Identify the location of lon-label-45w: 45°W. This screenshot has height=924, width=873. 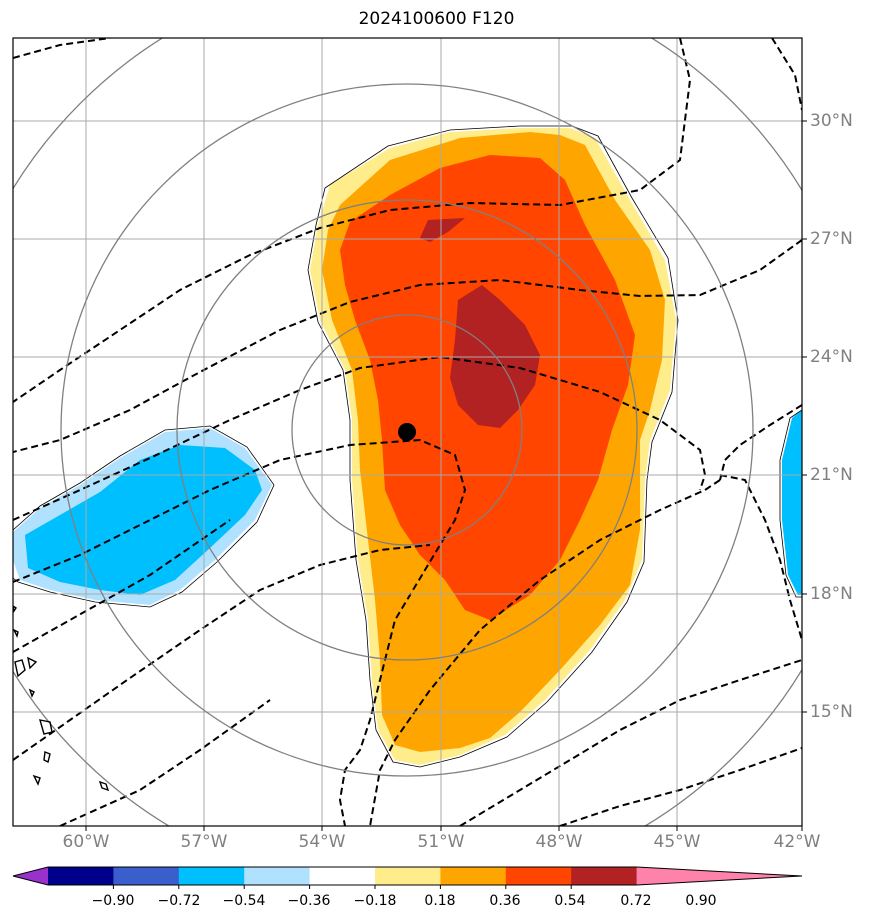
(677, 842).